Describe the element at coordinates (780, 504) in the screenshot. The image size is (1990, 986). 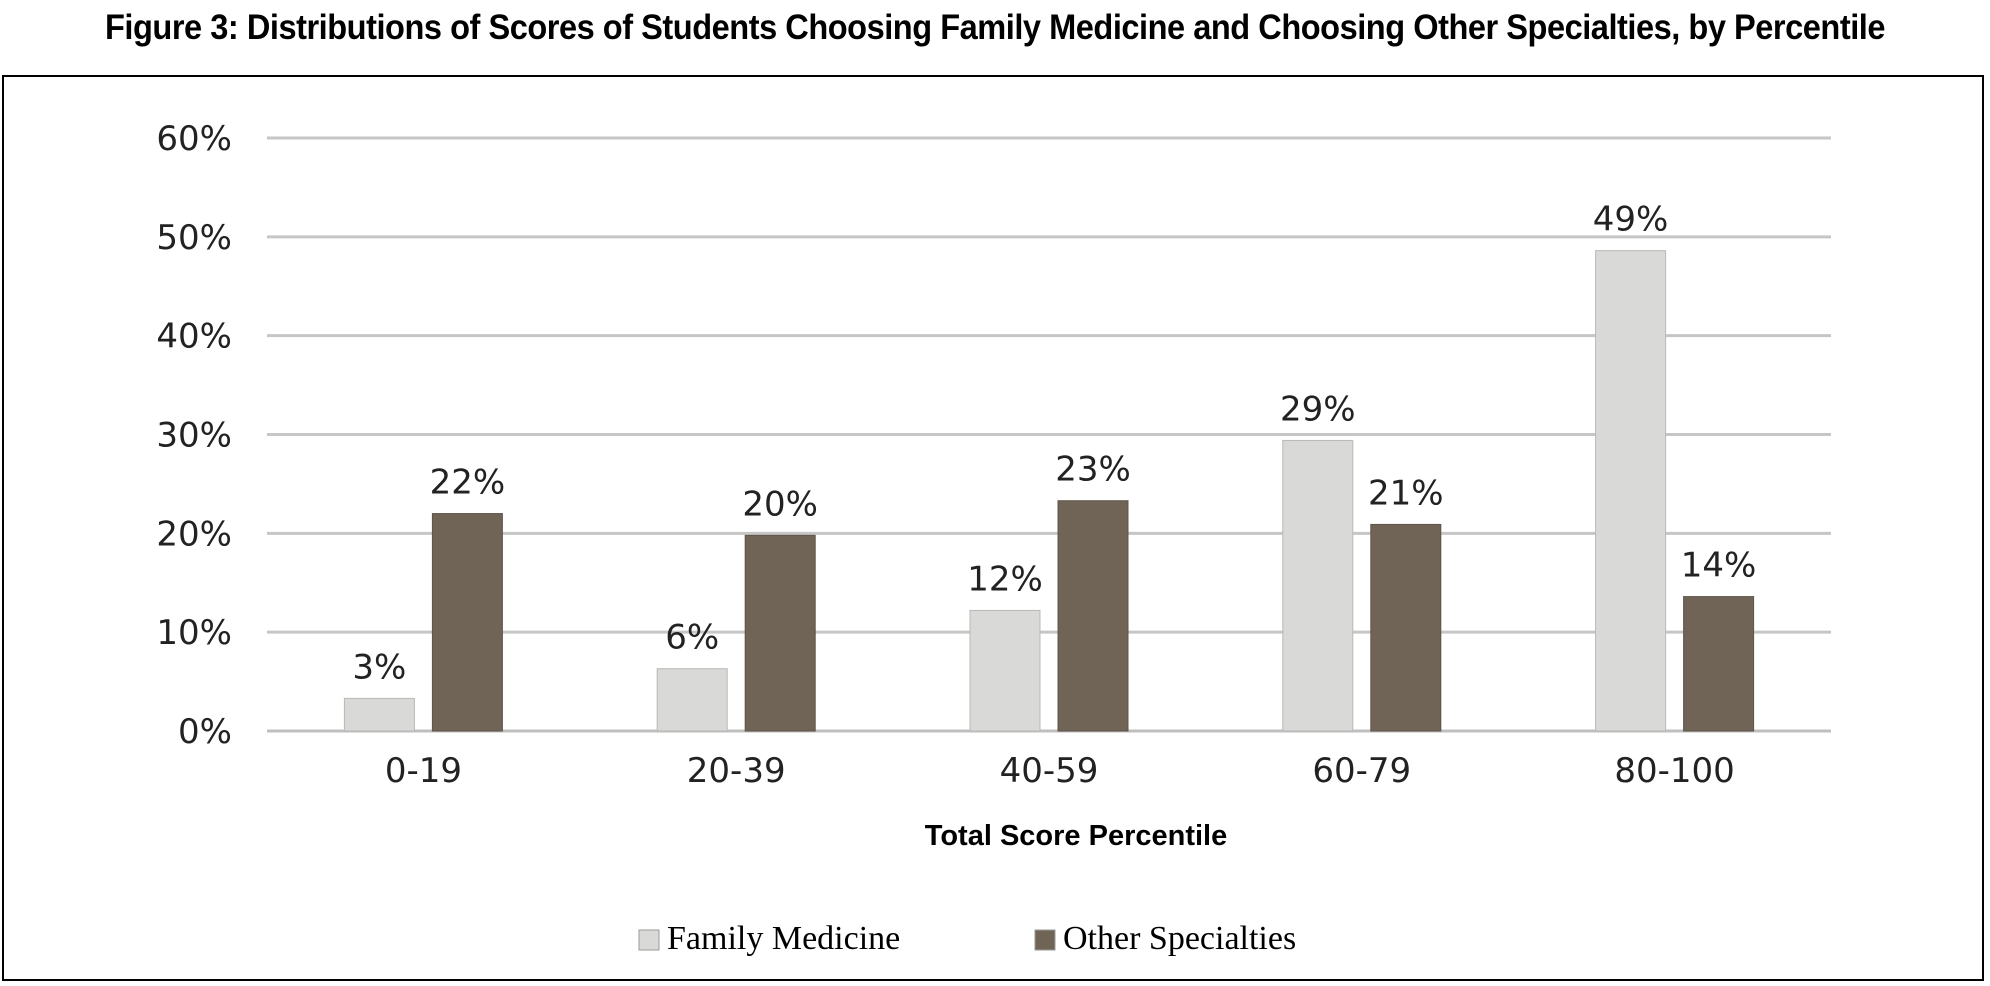
I see `data-label-other-specialties-20-39: 20%` at that location.